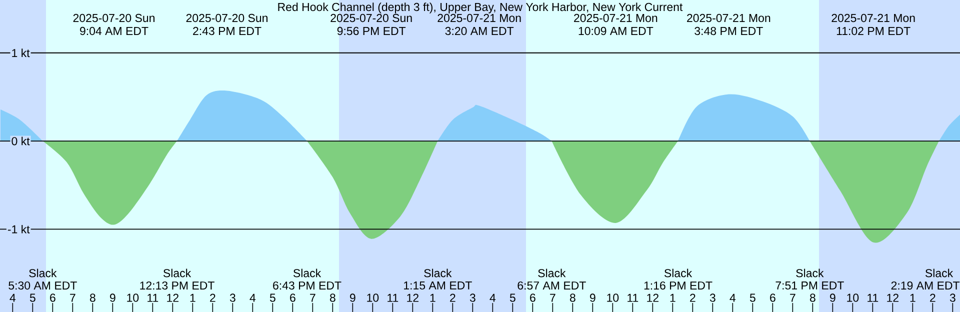 This screenshot has width=960, height=312. What do you see at coordinates (728, 31) in the screenshot?
I see `annotation: 3:48 PM EDT` at bounding box center [728, 31].